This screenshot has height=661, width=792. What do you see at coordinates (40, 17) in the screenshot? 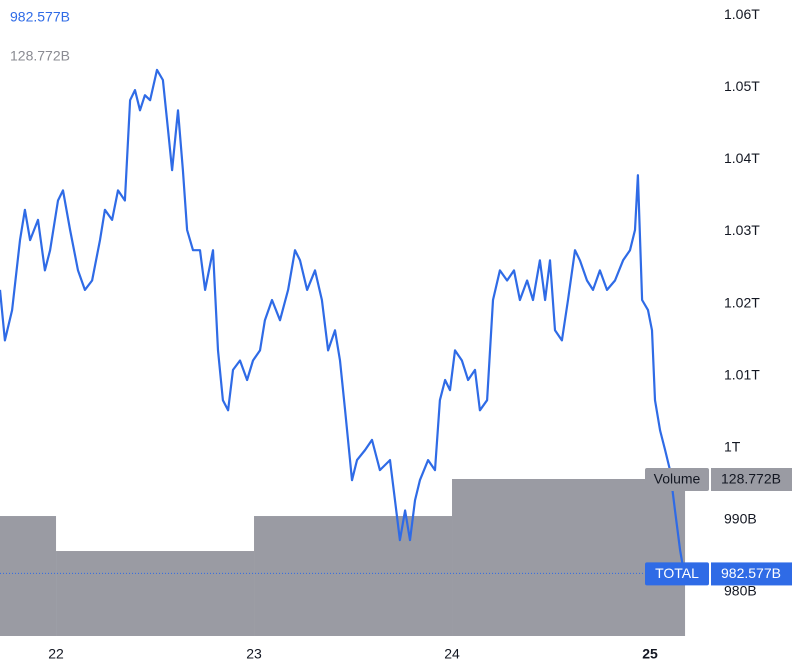
I see `legend-total-value: 982.577B` at bounding box center [40, 17].